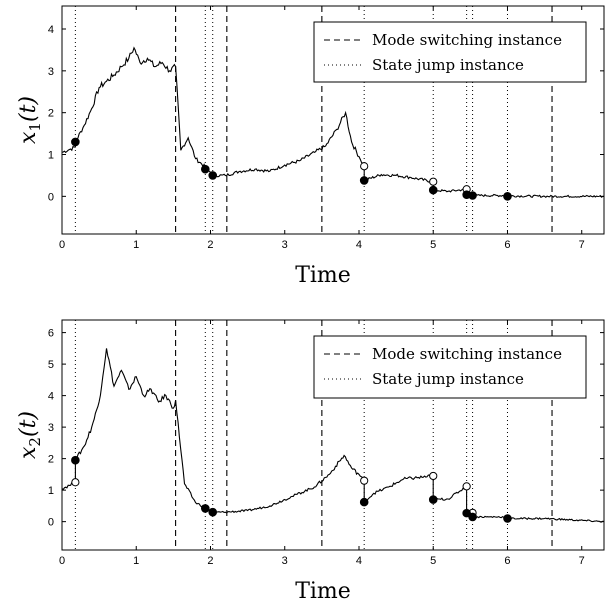 Image resolution: width=605 pixels, height=604 pixels. Describe the element at coordinates (51, 365) in the screenshot. I see `y-tick-label: 5` at that location.